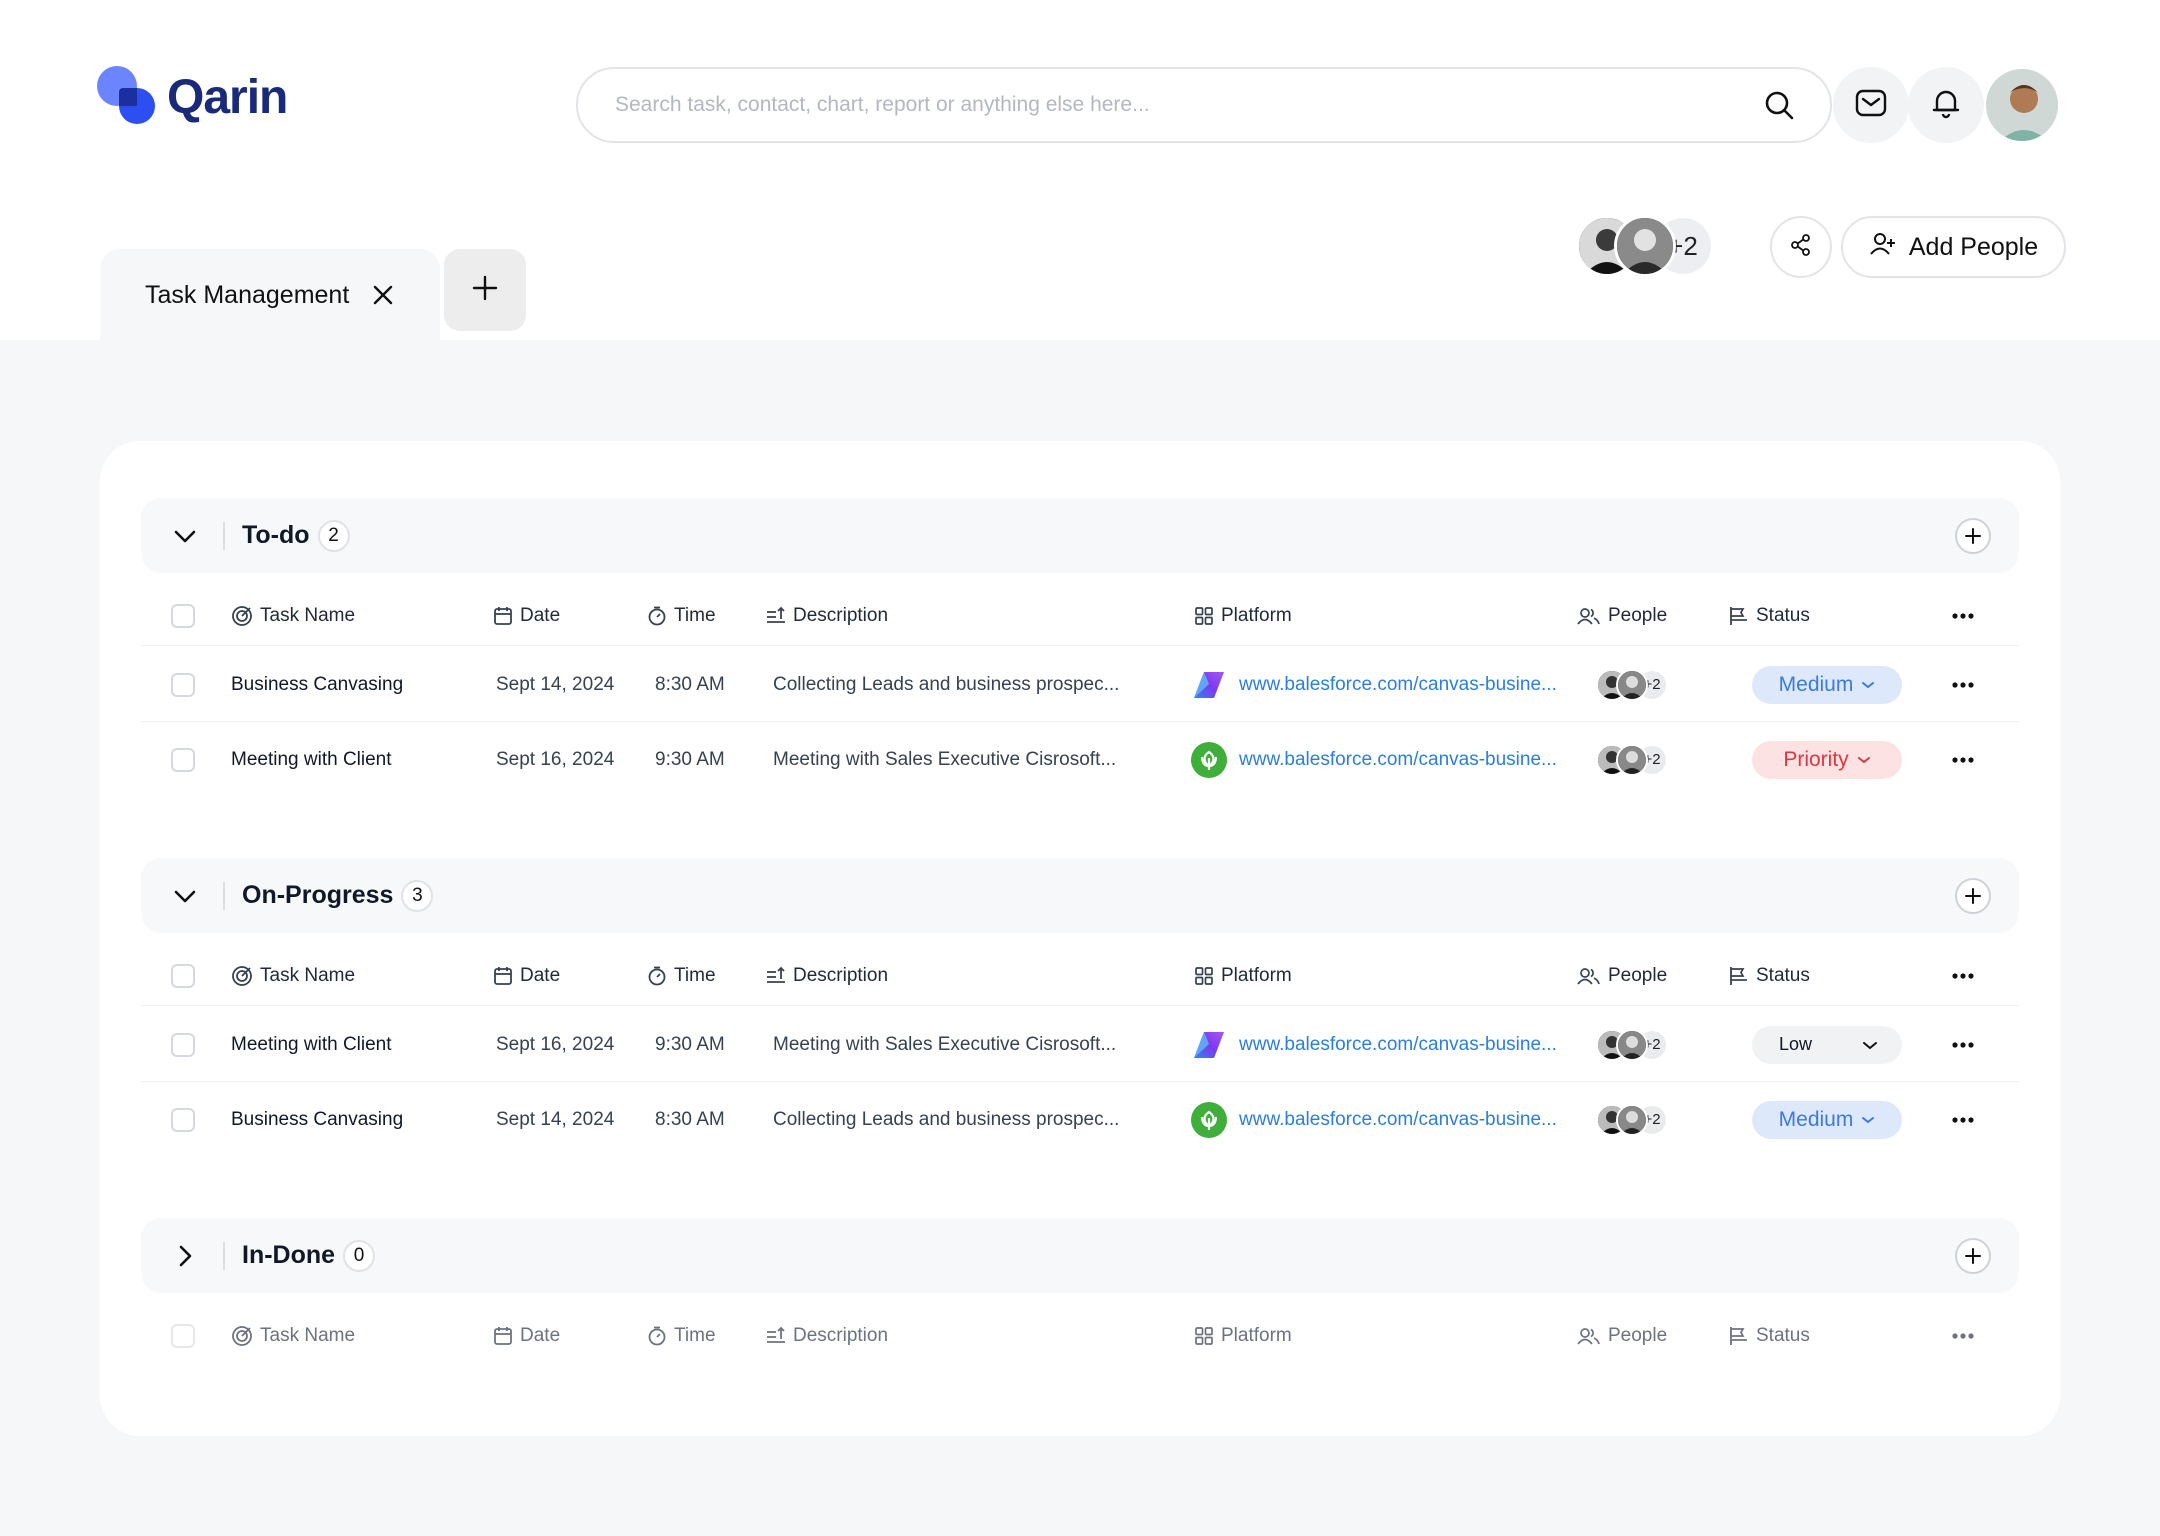  Describe the element at coordinates (1801, 247) in the screenshot. I see `share-button` at that location.